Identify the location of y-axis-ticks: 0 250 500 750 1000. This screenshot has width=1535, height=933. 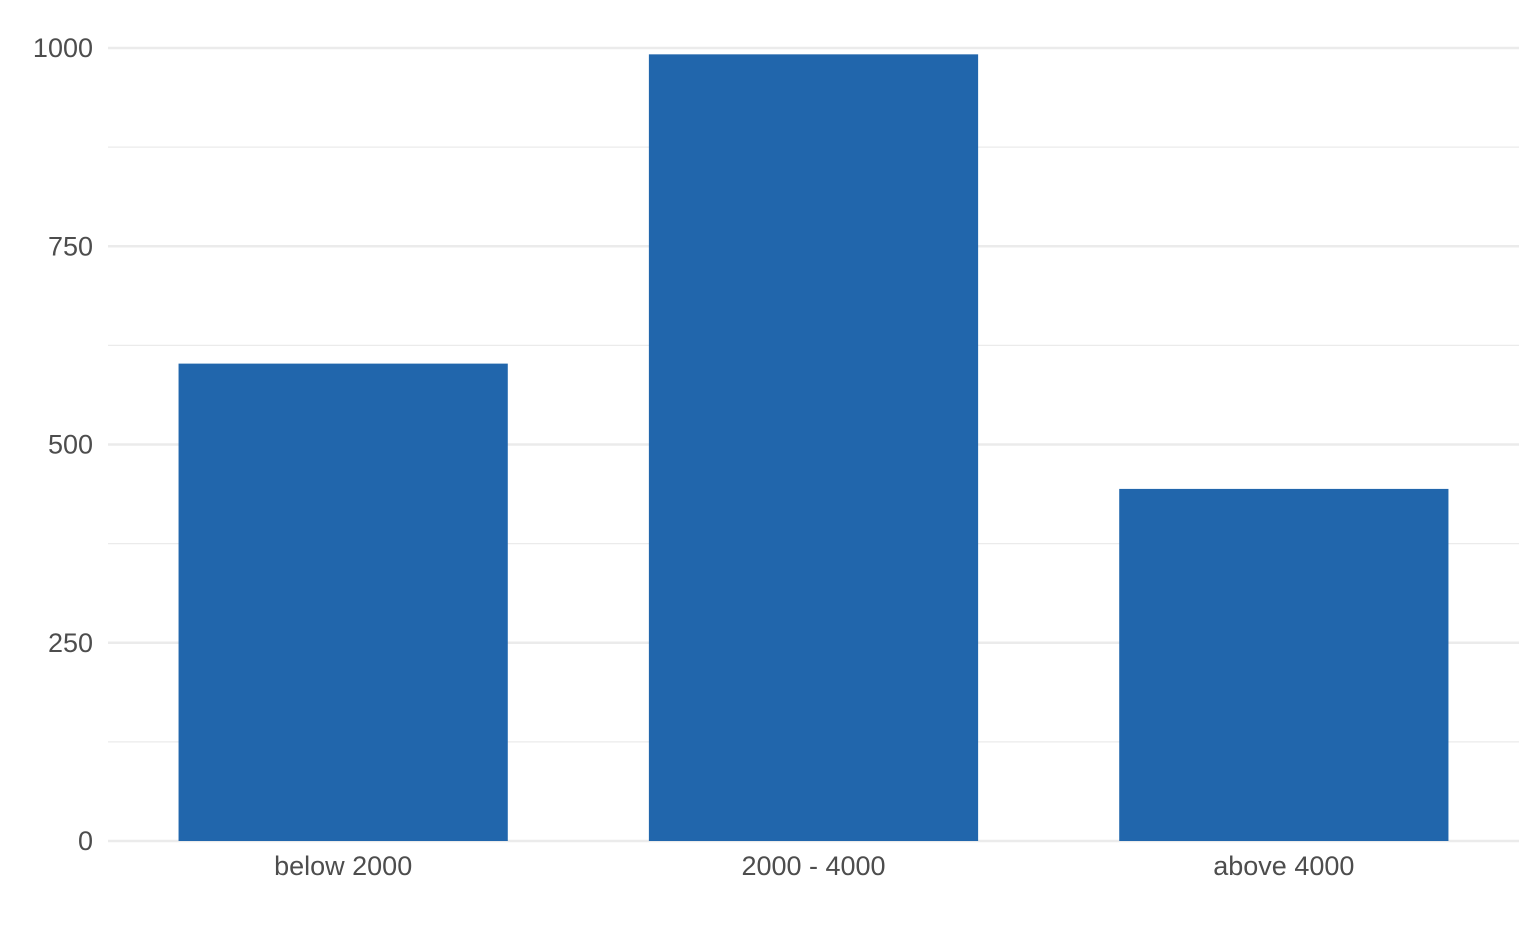
(63, 444).